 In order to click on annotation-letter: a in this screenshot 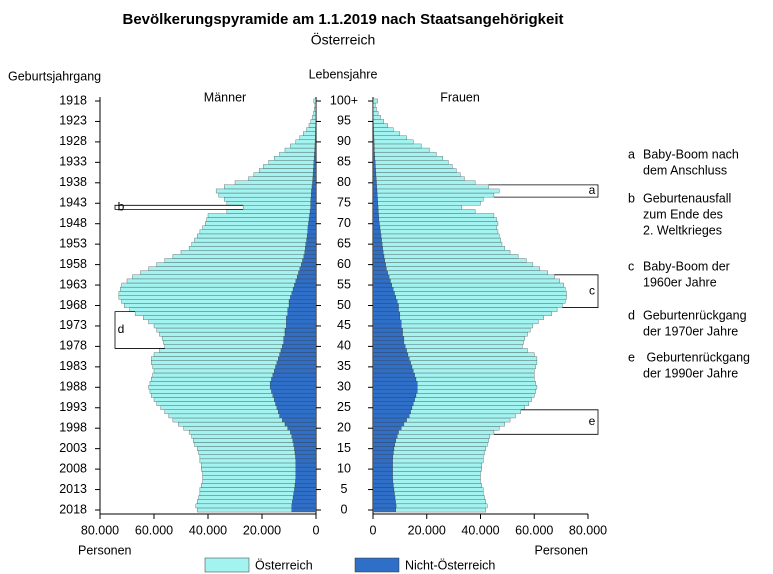, I will do `click(631, 154)`.